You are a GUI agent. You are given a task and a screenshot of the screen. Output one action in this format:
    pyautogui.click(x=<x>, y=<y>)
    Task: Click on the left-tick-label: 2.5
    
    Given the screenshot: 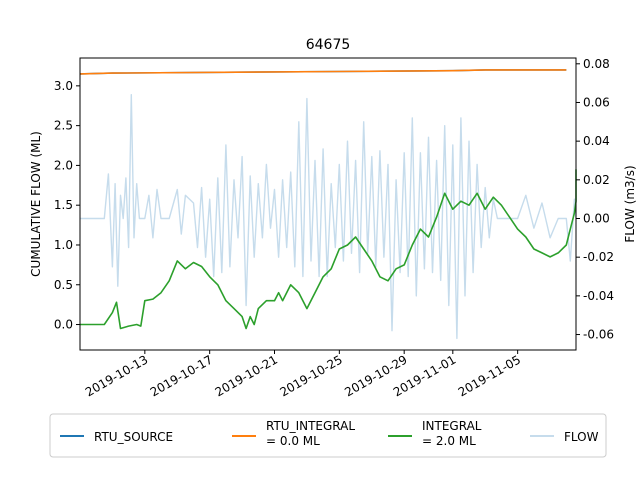 What is the action you would take?
    pyautogui.click(x=63, y=126)
    